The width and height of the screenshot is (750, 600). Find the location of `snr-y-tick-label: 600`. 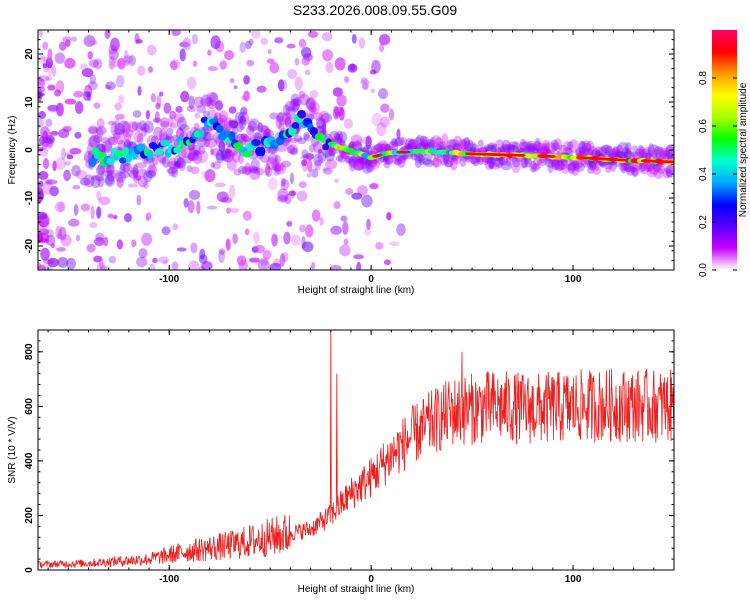

snr-y-tick-label: 600 is located at coordinates (29, 406).